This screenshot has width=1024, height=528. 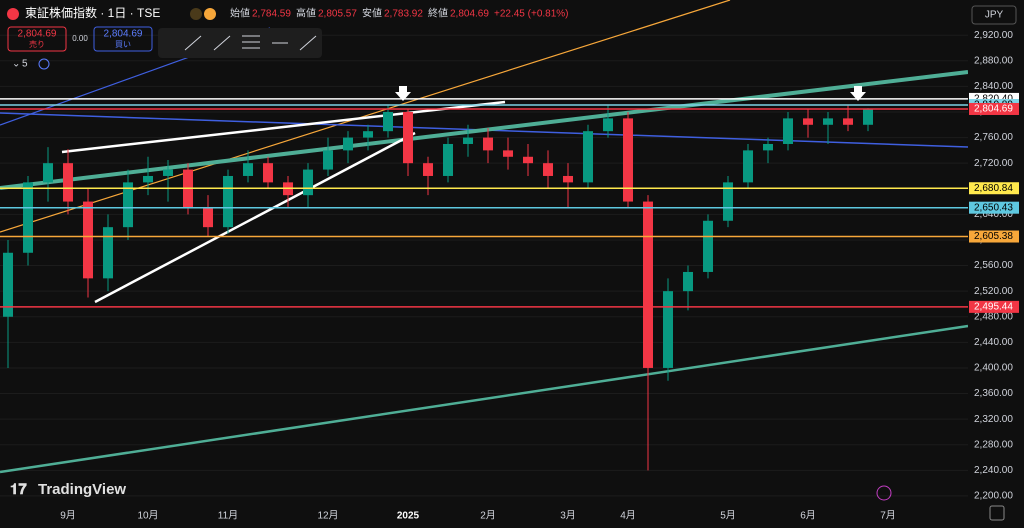 I want to click on x-tick-label: 5月, so click(x=728, y=516).